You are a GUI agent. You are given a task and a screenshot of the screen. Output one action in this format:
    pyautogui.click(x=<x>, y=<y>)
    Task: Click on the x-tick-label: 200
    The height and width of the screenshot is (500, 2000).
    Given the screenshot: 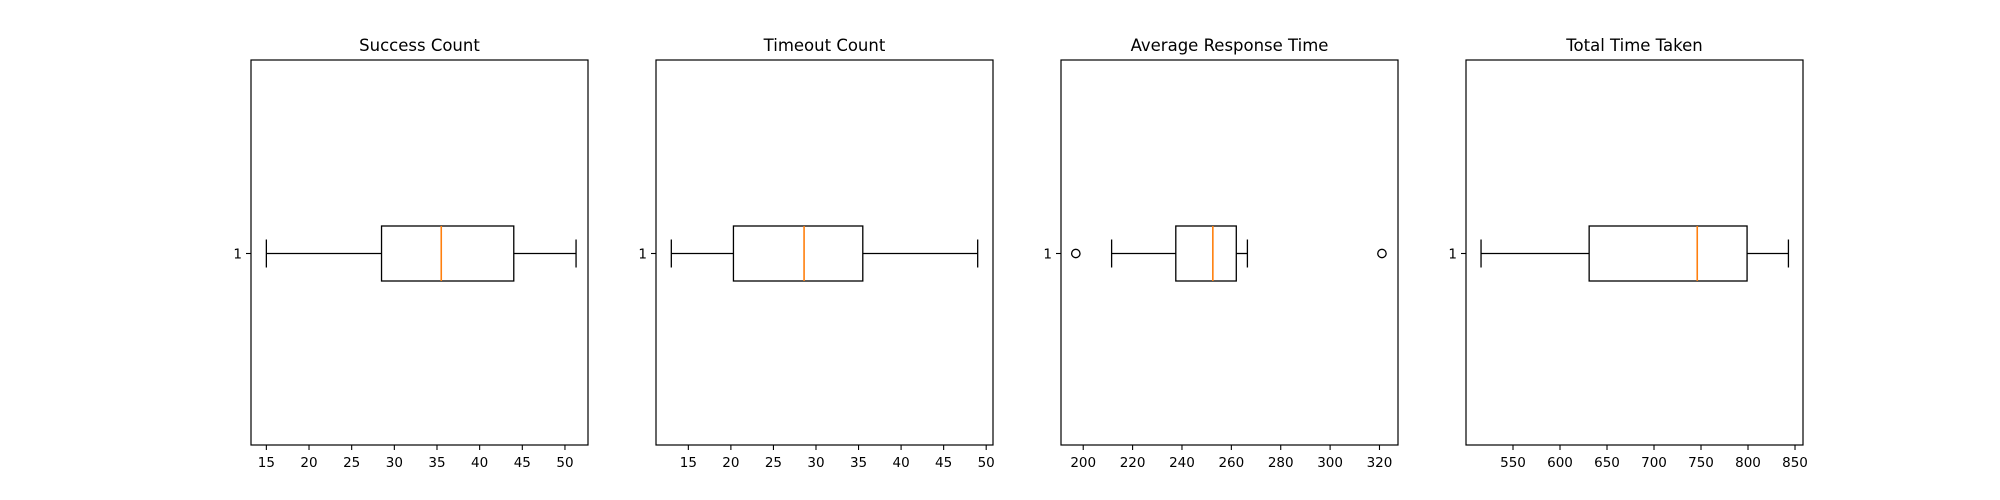 What is the action you would take?
    pyautogui.click(x=1083, y=463)
    